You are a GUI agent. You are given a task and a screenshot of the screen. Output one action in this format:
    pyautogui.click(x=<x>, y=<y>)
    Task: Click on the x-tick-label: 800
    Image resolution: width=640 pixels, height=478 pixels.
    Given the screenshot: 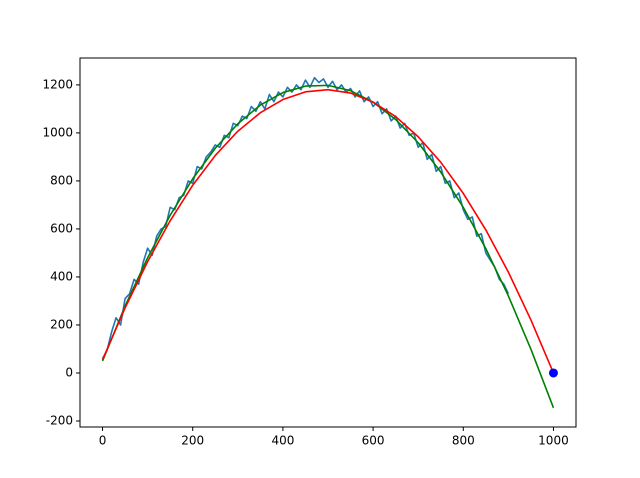 What is the action you would take?
    pyautogui.click(x=463, y=441)
    